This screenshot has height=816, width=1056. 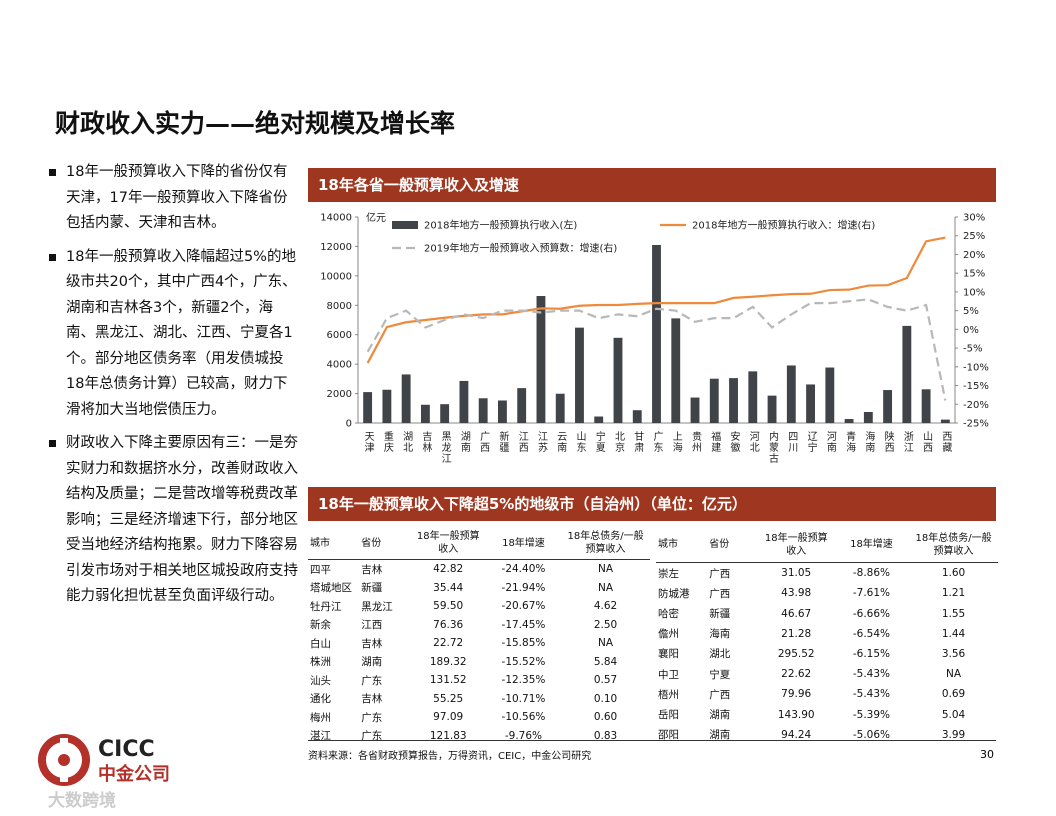 I want to click on logo-cn: 中金公司, so click(x=134, y=774).